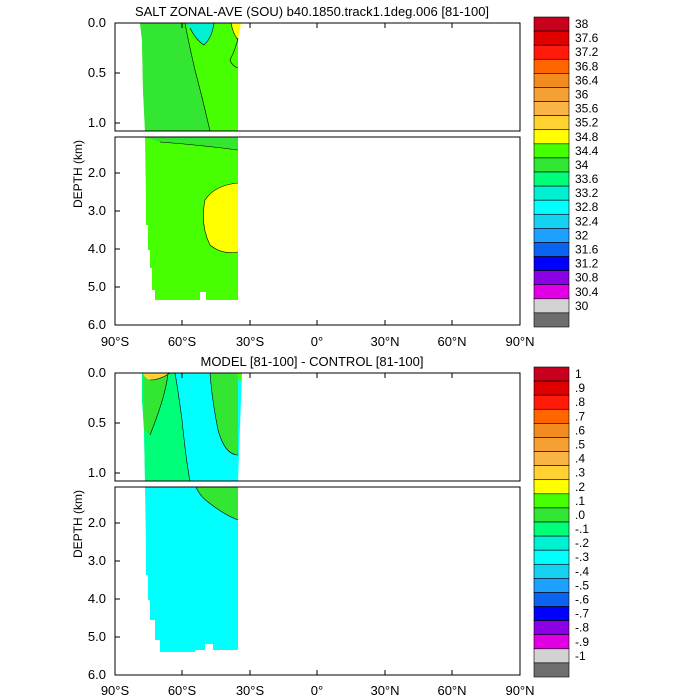 The height and width of the screenshot is (700, 700). What do you see at coordinates (250, 341) in the screenshot?
I see `salinity-xtick-30s: 30°S` at bounding box center [250, 341].